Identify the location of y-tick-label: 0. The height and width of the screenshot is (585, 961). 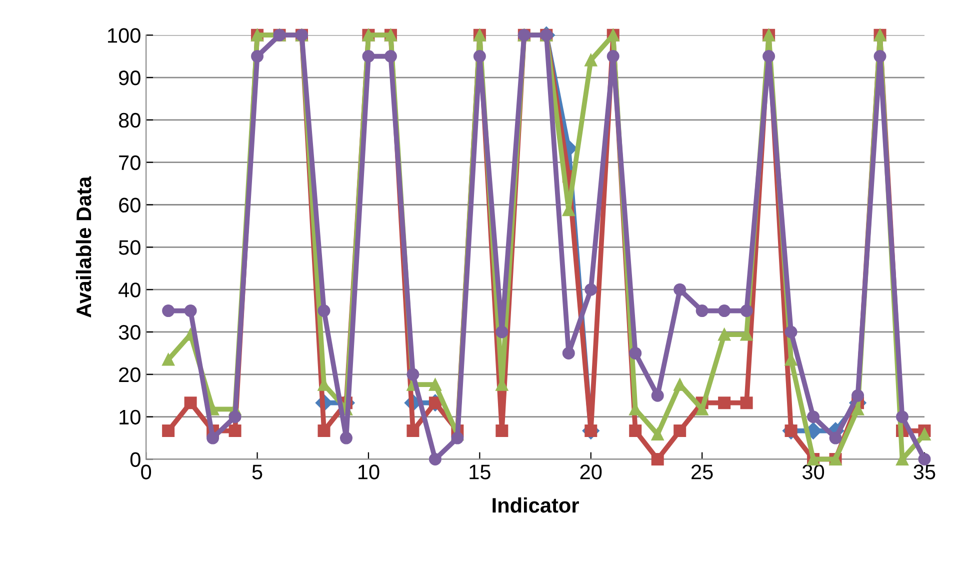
(135, 459).